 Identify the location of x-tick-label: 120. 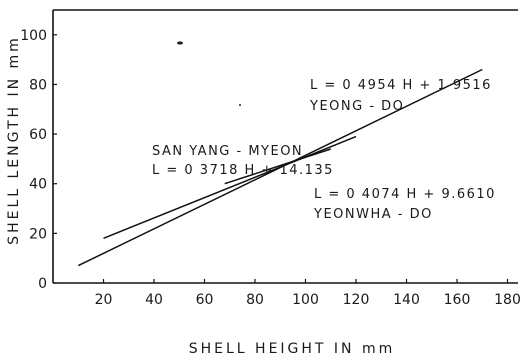
(356, 300).